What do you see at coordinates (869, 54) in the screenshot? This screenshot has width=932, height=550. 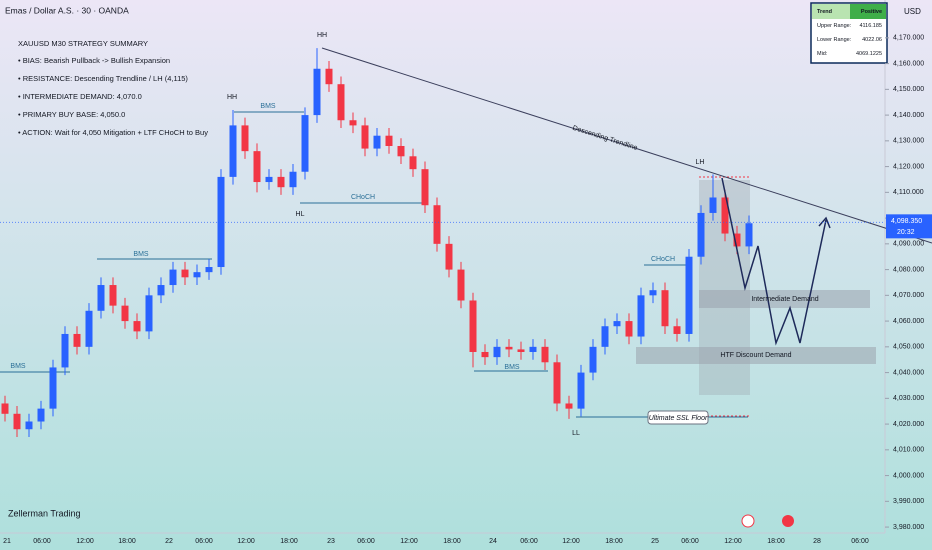 I see `table-cell: 4069.1225` at bounding box center [869, 54].